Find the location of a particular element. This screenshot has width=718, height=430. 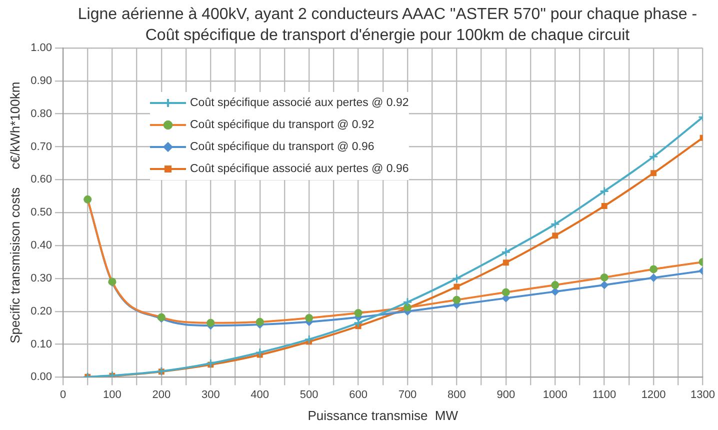

y-tick-label: 0.80 is located at coordinates (41, 114).